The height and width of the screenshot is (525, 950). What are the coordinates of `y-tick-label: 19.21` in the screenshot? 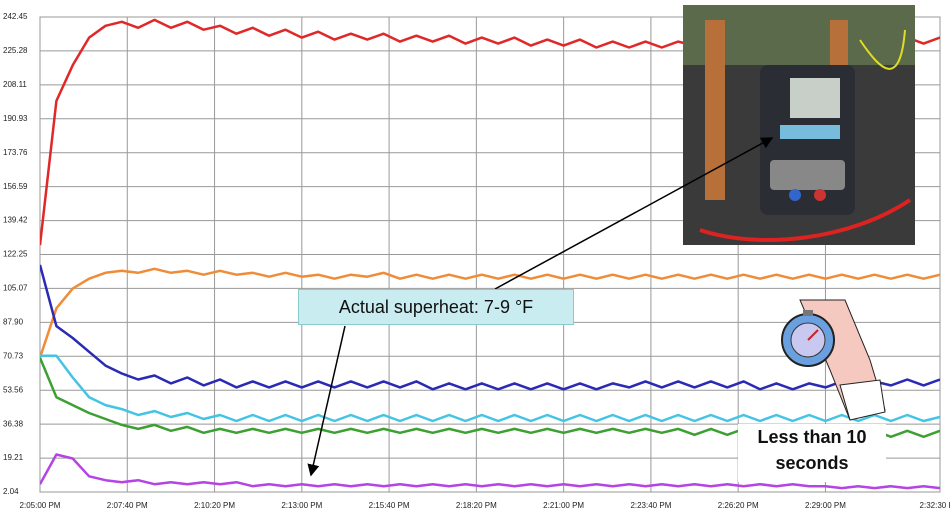 It's located at (13, 457).